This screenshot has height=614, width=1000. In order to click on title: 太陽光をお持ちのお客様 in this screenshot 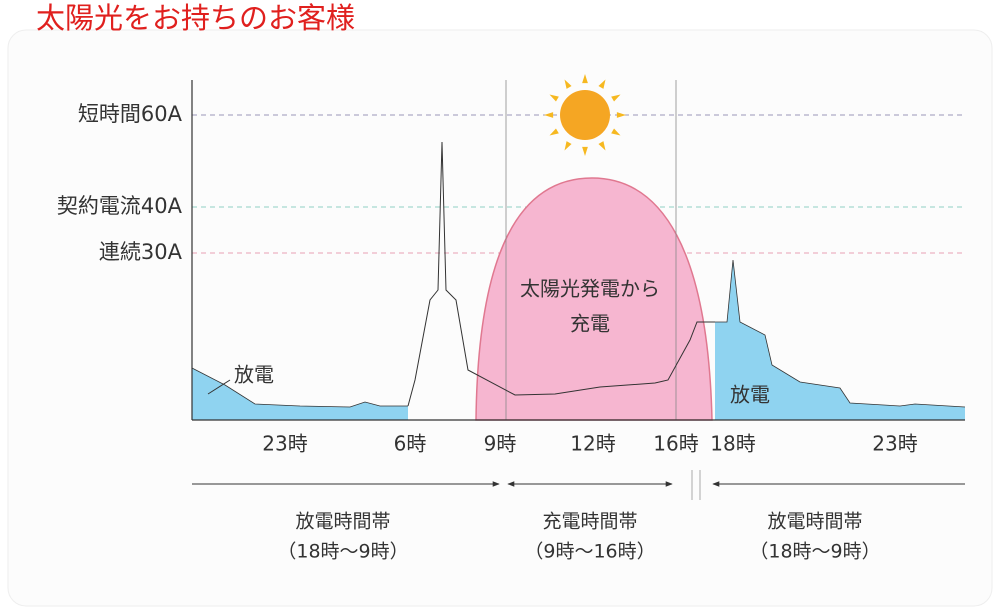, I will do `click(195, 18)`.